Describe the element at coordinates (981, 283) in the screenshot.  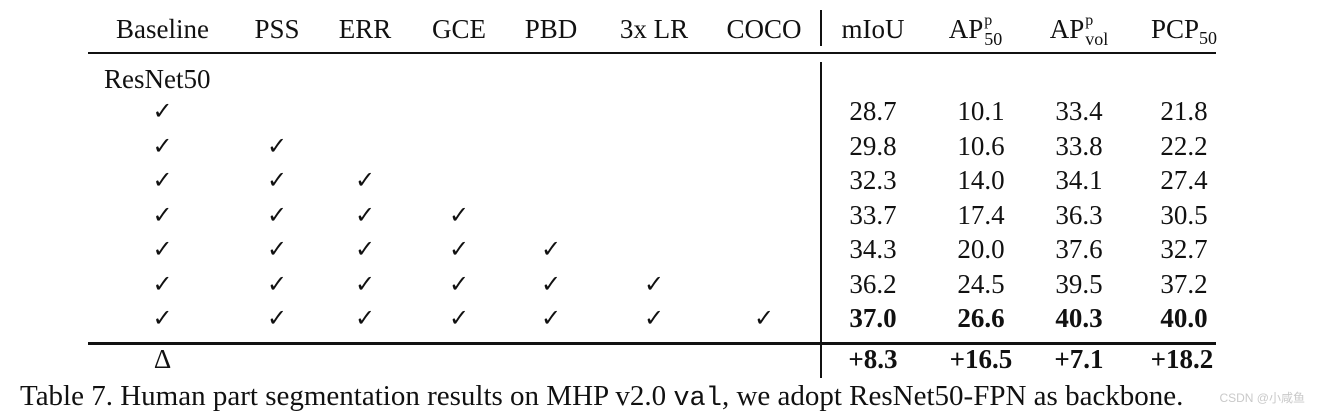
I see `cell-ap50: 24.5` at that location.